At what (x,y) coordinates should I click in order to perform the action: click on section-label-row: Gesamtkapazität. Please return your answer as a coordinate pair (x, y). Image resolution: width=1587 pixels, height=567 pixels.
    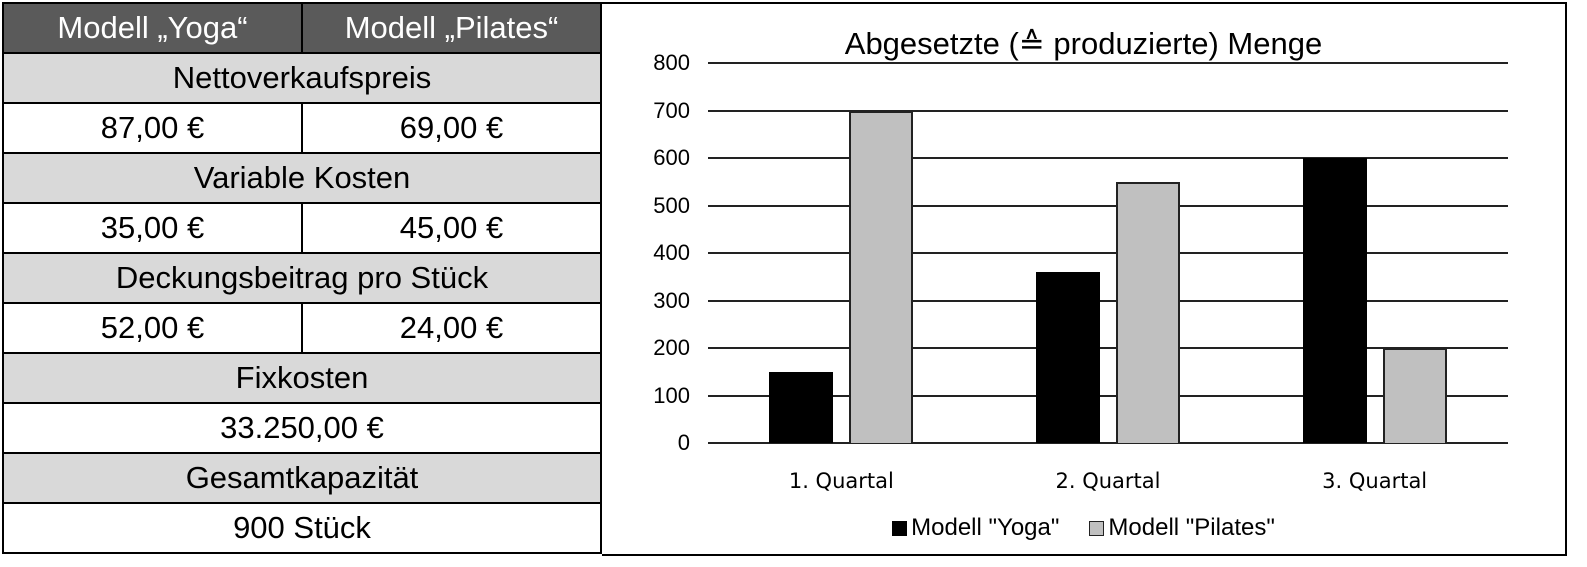
    Looking at the image, I should click on (302, 479).